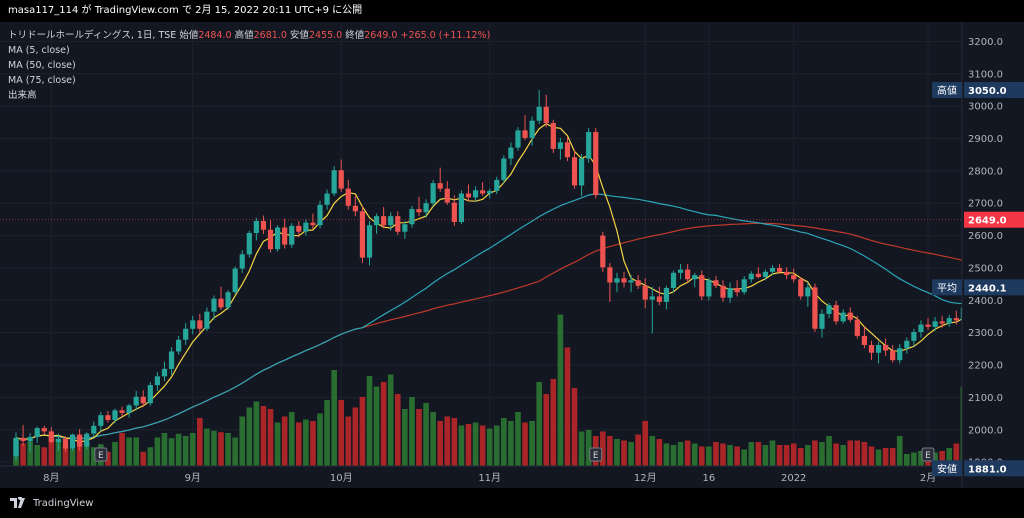  What do you see at coordinates (22, 95) in the screenshot?
I see `study-volume: 出来高` at bounding box center [22, 95].